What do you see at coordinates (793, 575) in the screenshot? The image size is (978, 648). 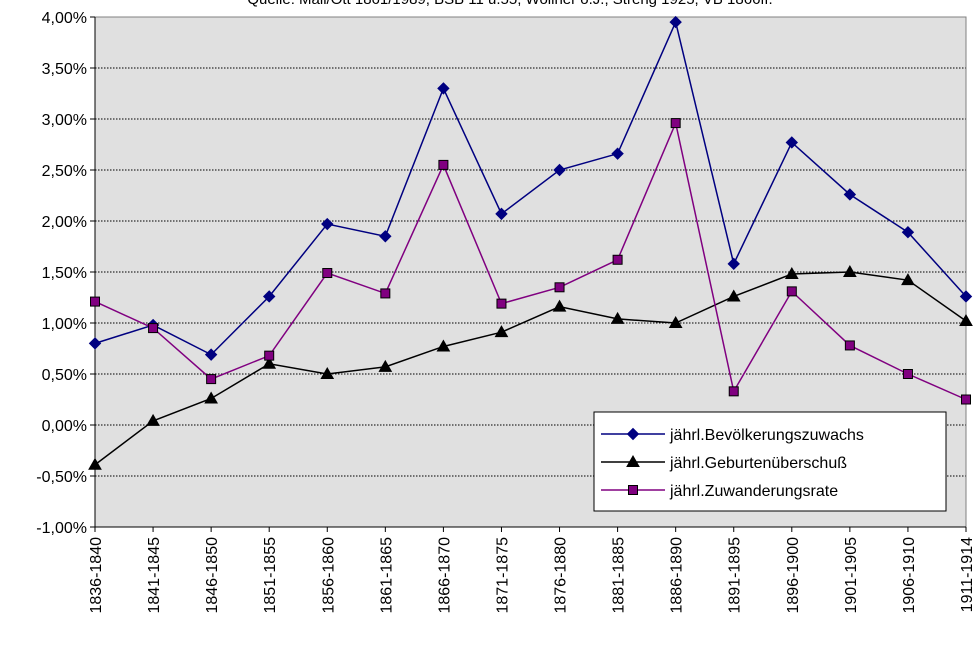 I see `x-tick-label: 1896-1900` at bounding box center [793, 575].